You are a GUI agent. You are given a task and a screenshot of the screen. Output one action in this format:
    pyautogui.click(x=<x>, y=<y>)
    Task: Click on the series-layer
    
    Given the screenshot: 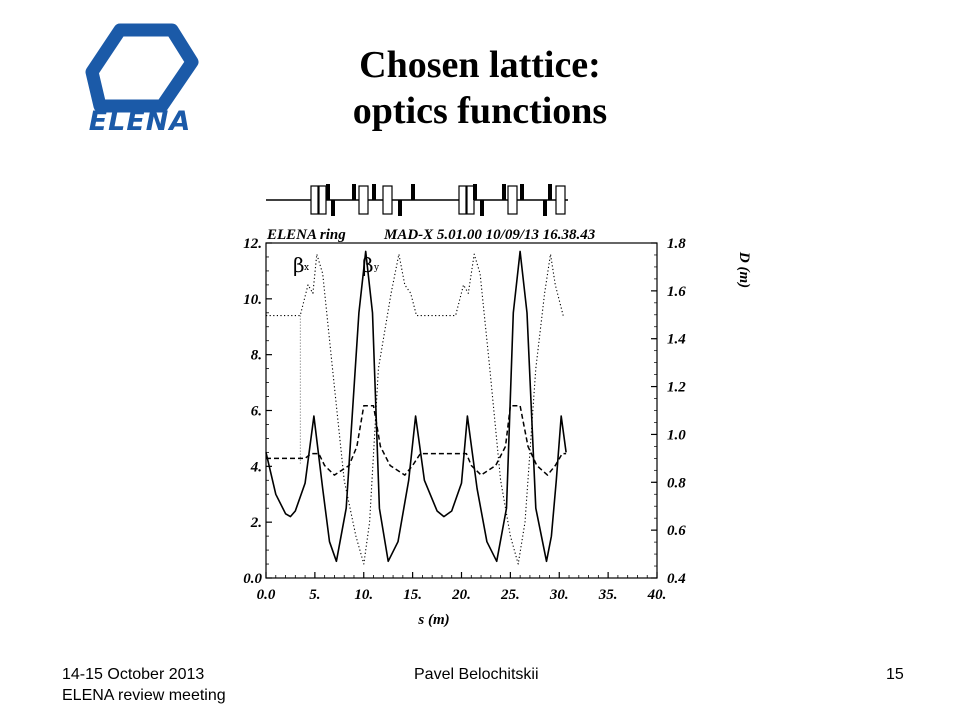 What is the action you would take?
    pyautogui.click(x=416, y=407)
    